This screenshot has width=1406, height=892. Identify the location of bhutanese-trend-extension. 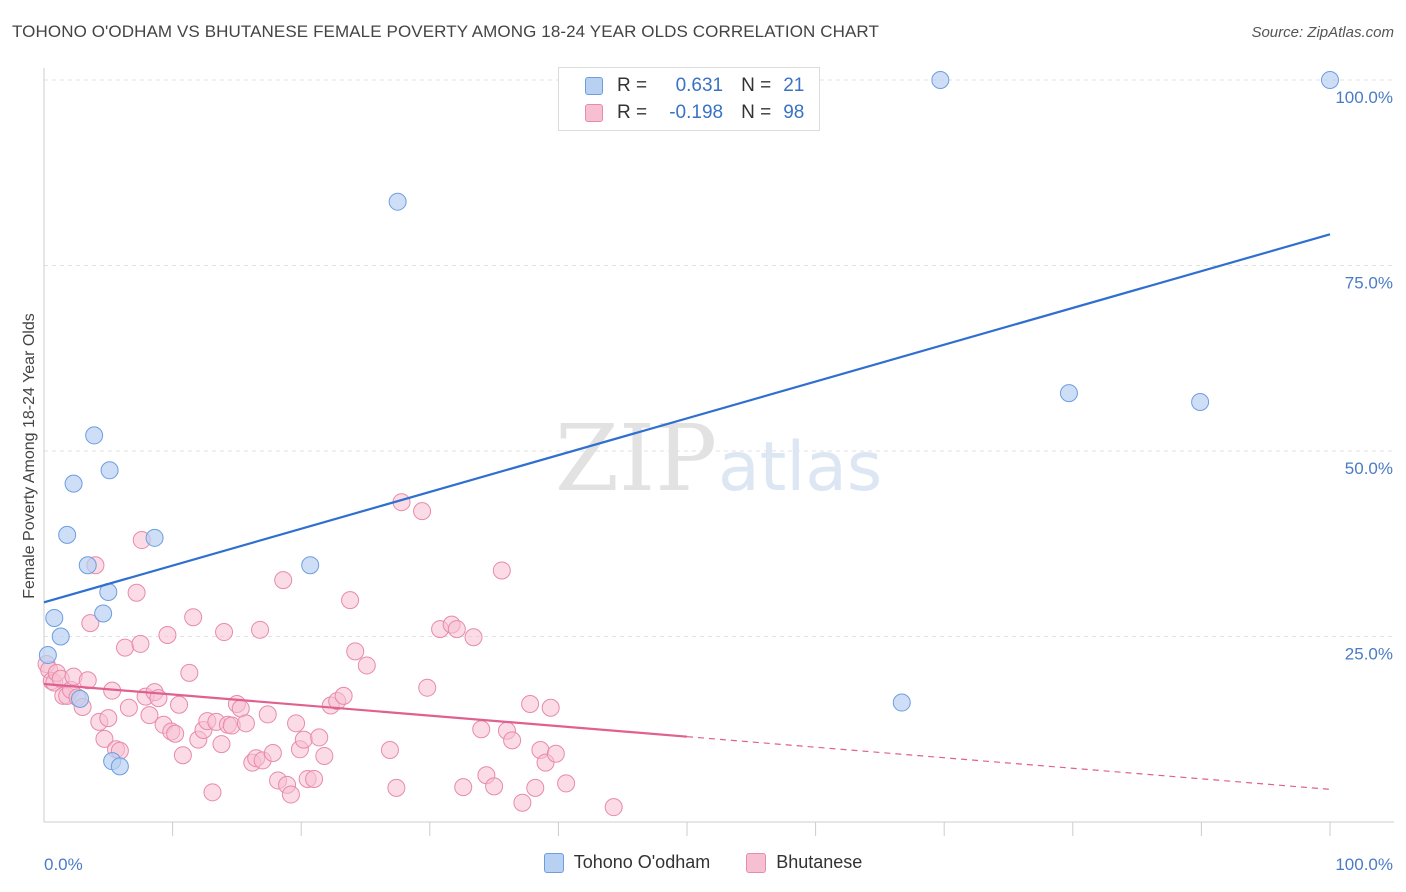
(1008, 763).